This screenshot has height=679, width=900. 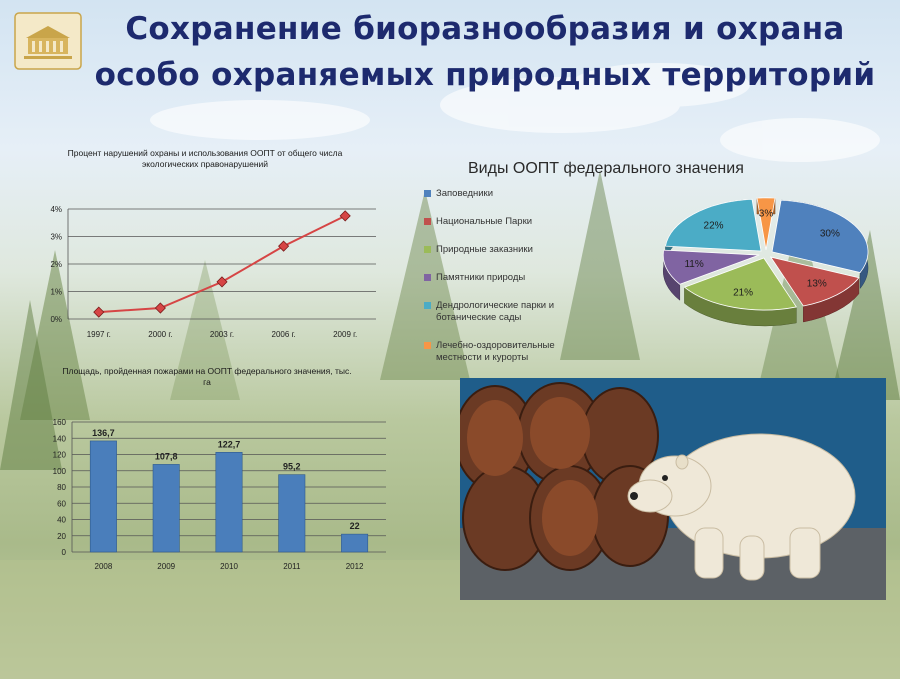 What do you see at coordinates (465, 193) in the screenshot?
I see `legend-label: Заповедники` at bounding box center [465, 193].